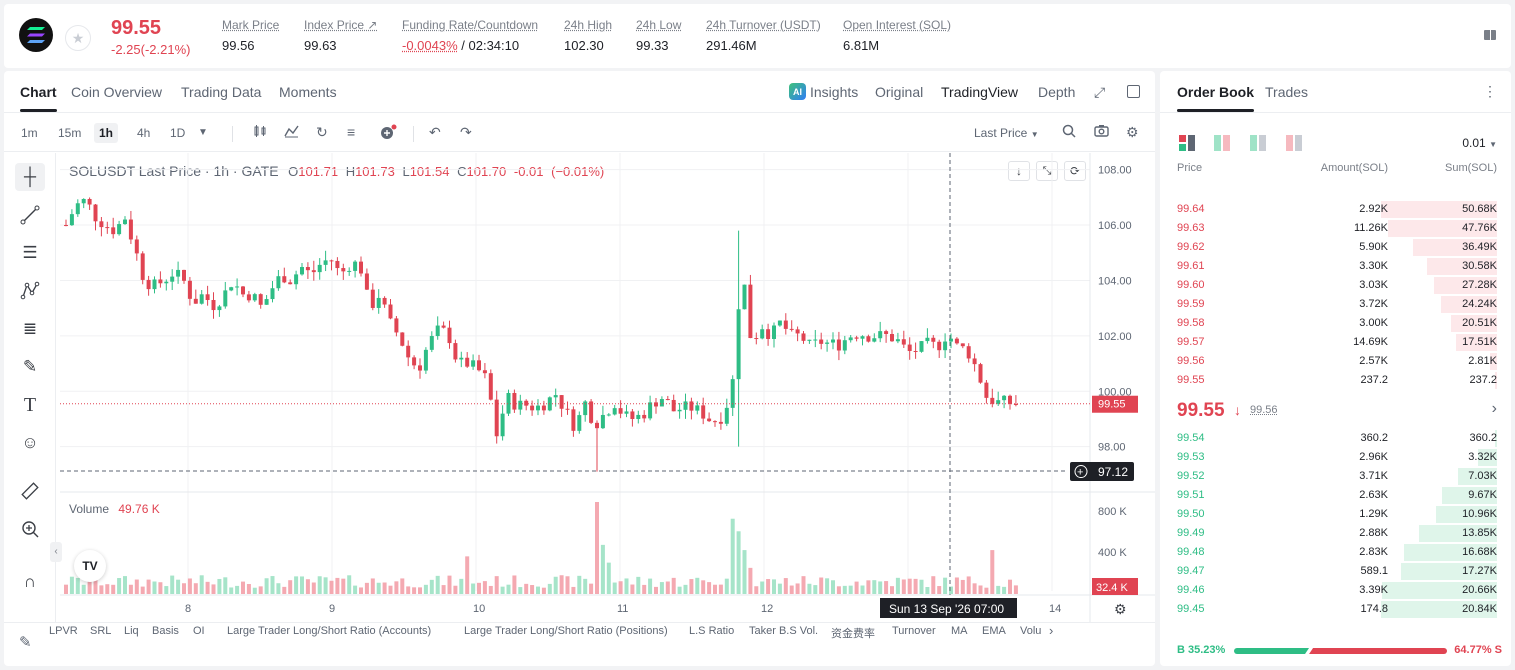 The image size is (1515, 670). Describe the element at coordinates (30, 581) in the screenshot. I see `magnet-icon: ∩` at that location.